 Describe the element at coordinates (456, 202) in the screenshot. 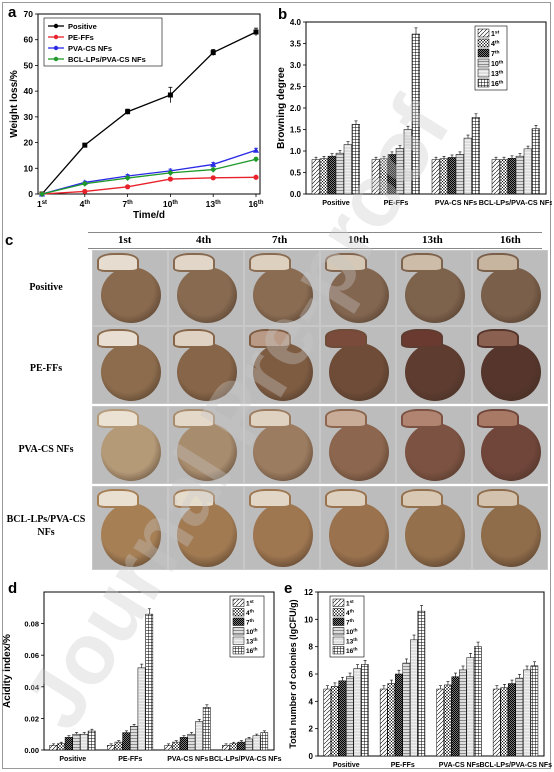

I see `category-label: PVA-CS NFs` at that location.